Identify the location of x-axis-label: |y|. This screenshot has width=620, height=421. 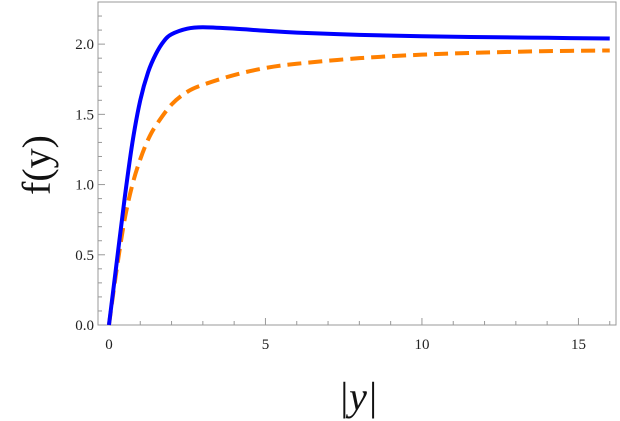
(358, 396).